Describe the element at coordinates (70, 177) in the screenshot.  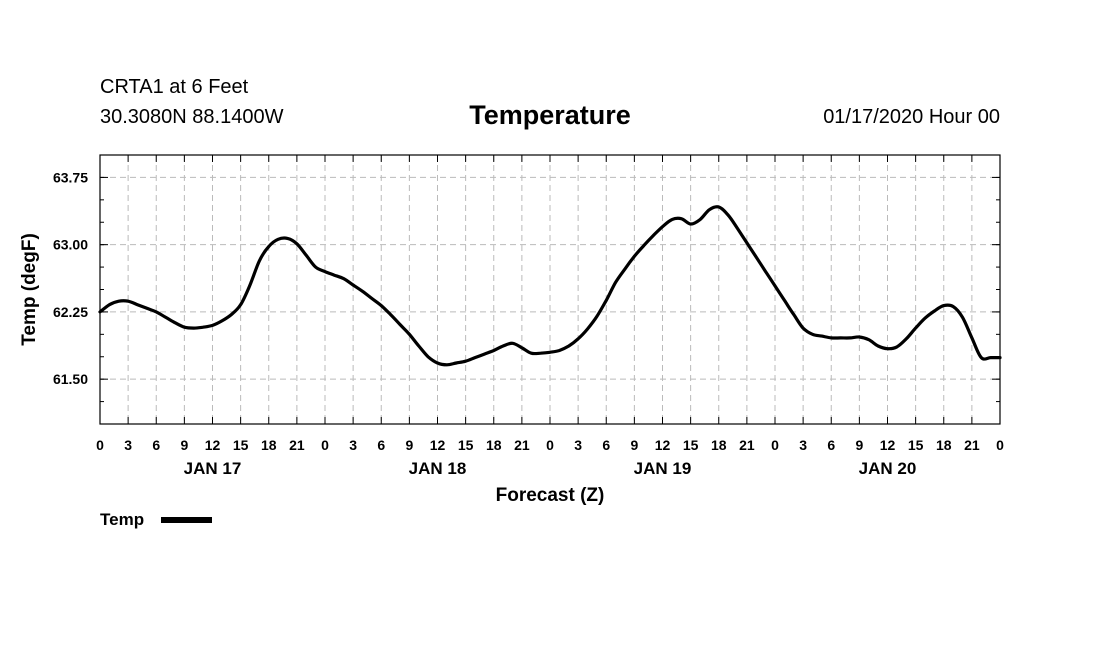
I see `y-tick-label: 63.75` at that location.